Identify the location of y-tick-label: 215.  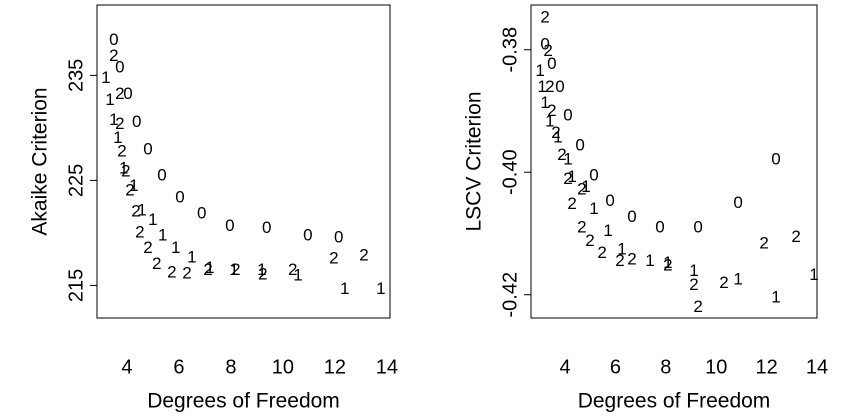
(76, 285).